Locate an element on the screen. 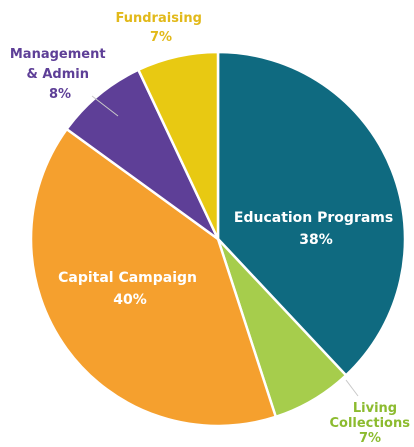 The height and width of the screenshot is (447, 414). living-collections-second-word: Collections is located at coordinates (369, 423).